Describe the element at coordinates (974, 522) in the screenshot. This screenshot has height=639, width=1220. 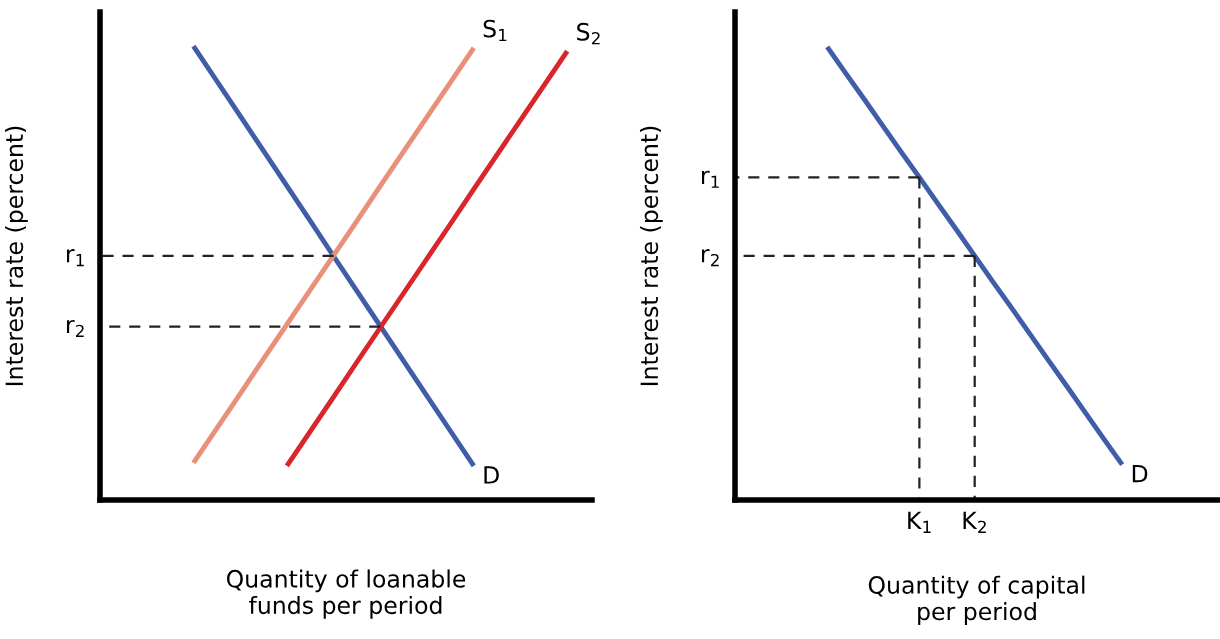
I see `x-tick-label: K$_{2}$` at that location.